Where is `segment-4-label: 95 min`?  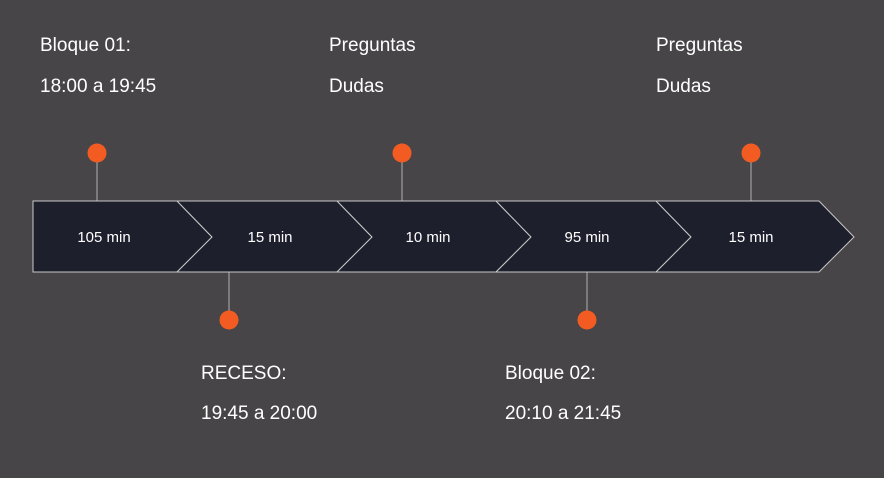
segment-4-label: 95 min is located at coordinates (586, 237).